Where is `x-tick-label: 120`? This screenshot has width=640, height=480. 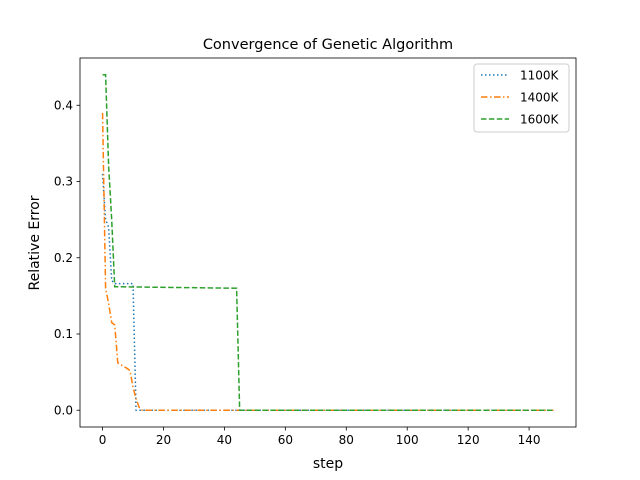 x-tick-label: 120 is located at coordinates (468, 440).